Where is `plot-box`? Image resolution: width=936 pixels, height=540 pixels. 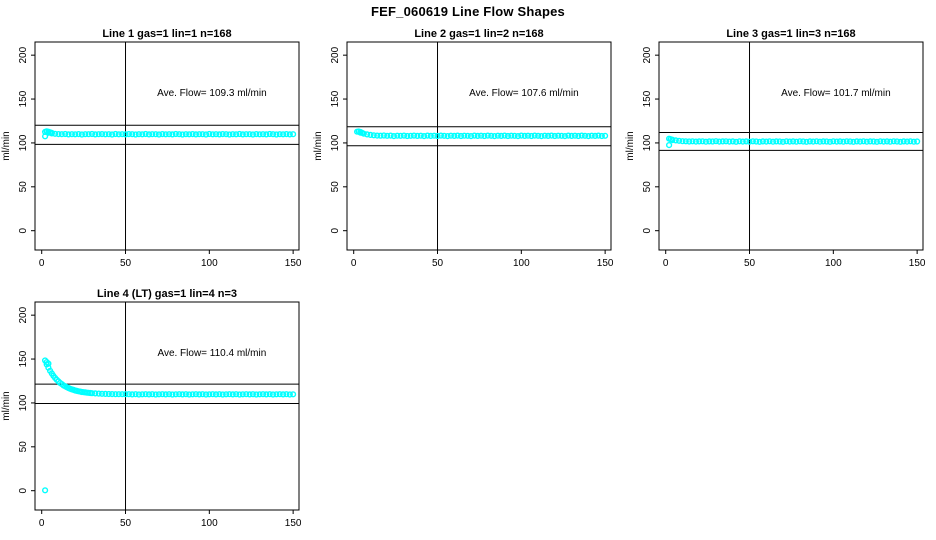 plot-box is located at coordinates (791, 146).